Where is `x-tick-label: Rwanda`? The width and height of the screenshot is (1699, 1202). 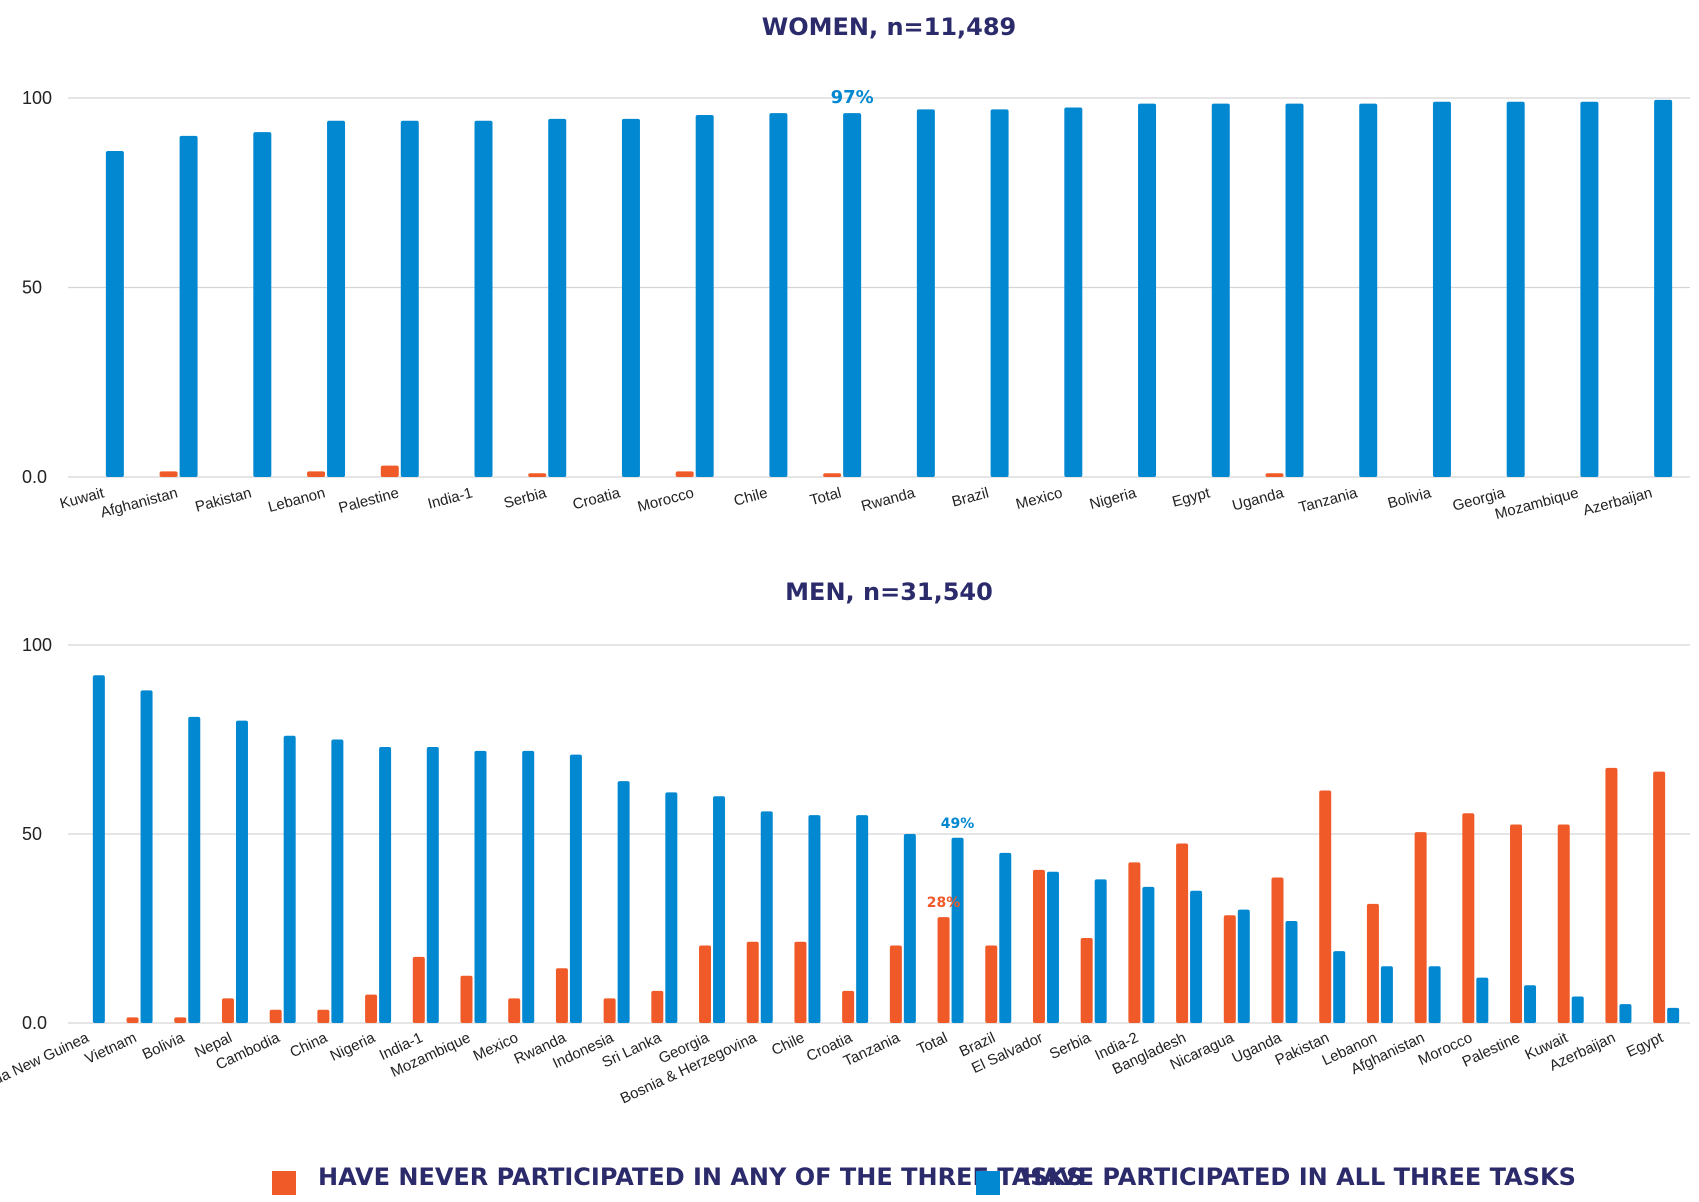 x-tick-label: Rwanda is located at coordinates (888, 499).